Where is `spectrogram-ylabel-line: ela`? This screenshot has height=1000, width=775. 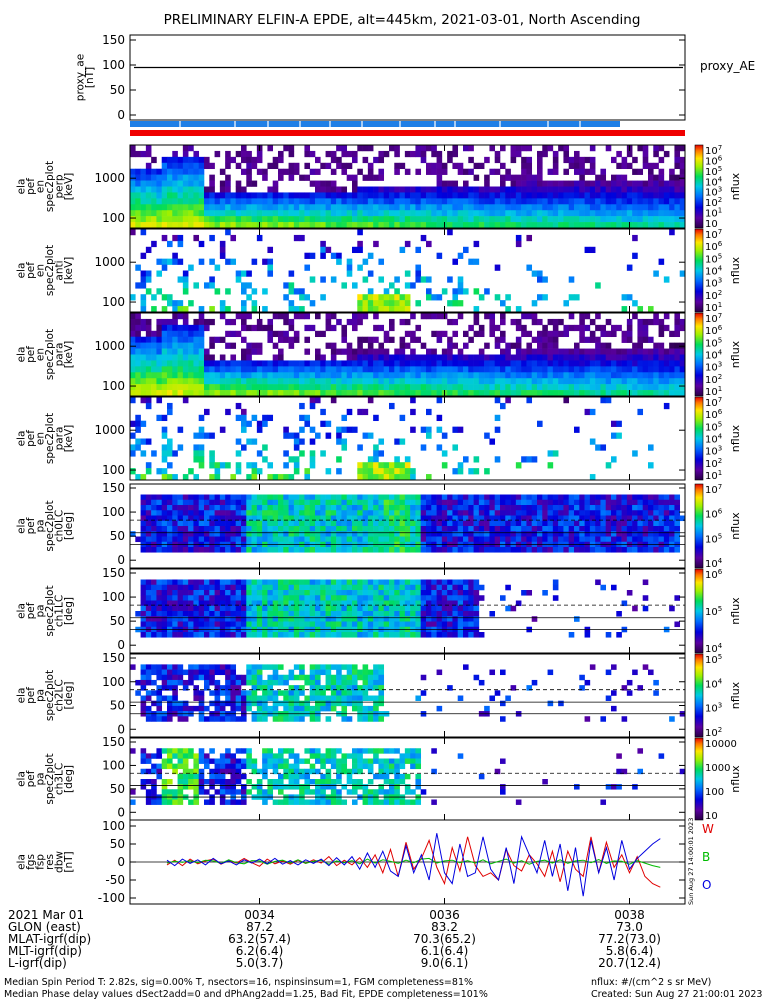 spectrogram-ylabel-line: ela is located at coordinates (21, 187).